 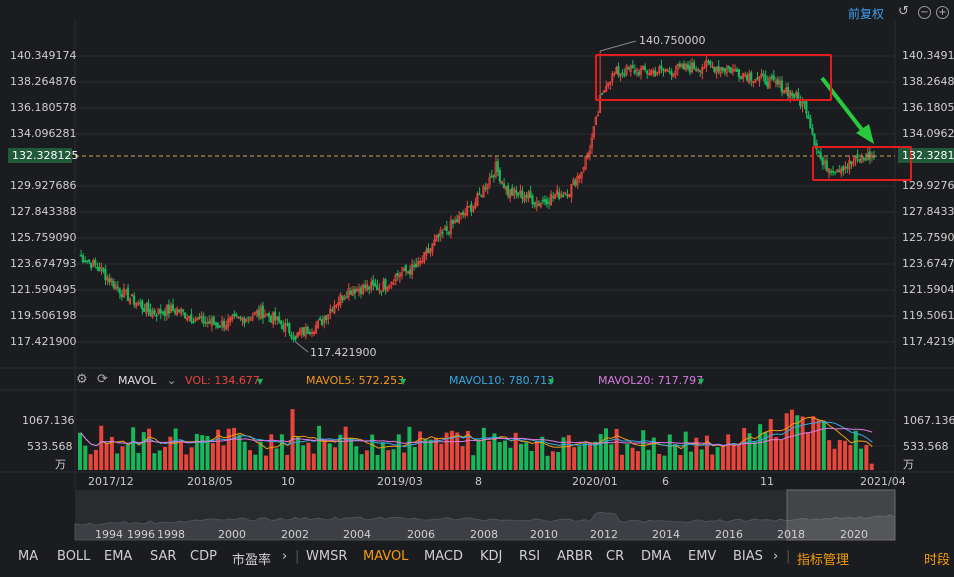 I want to click on tab-mavol: MAVOL, so click(x=386, y=556).